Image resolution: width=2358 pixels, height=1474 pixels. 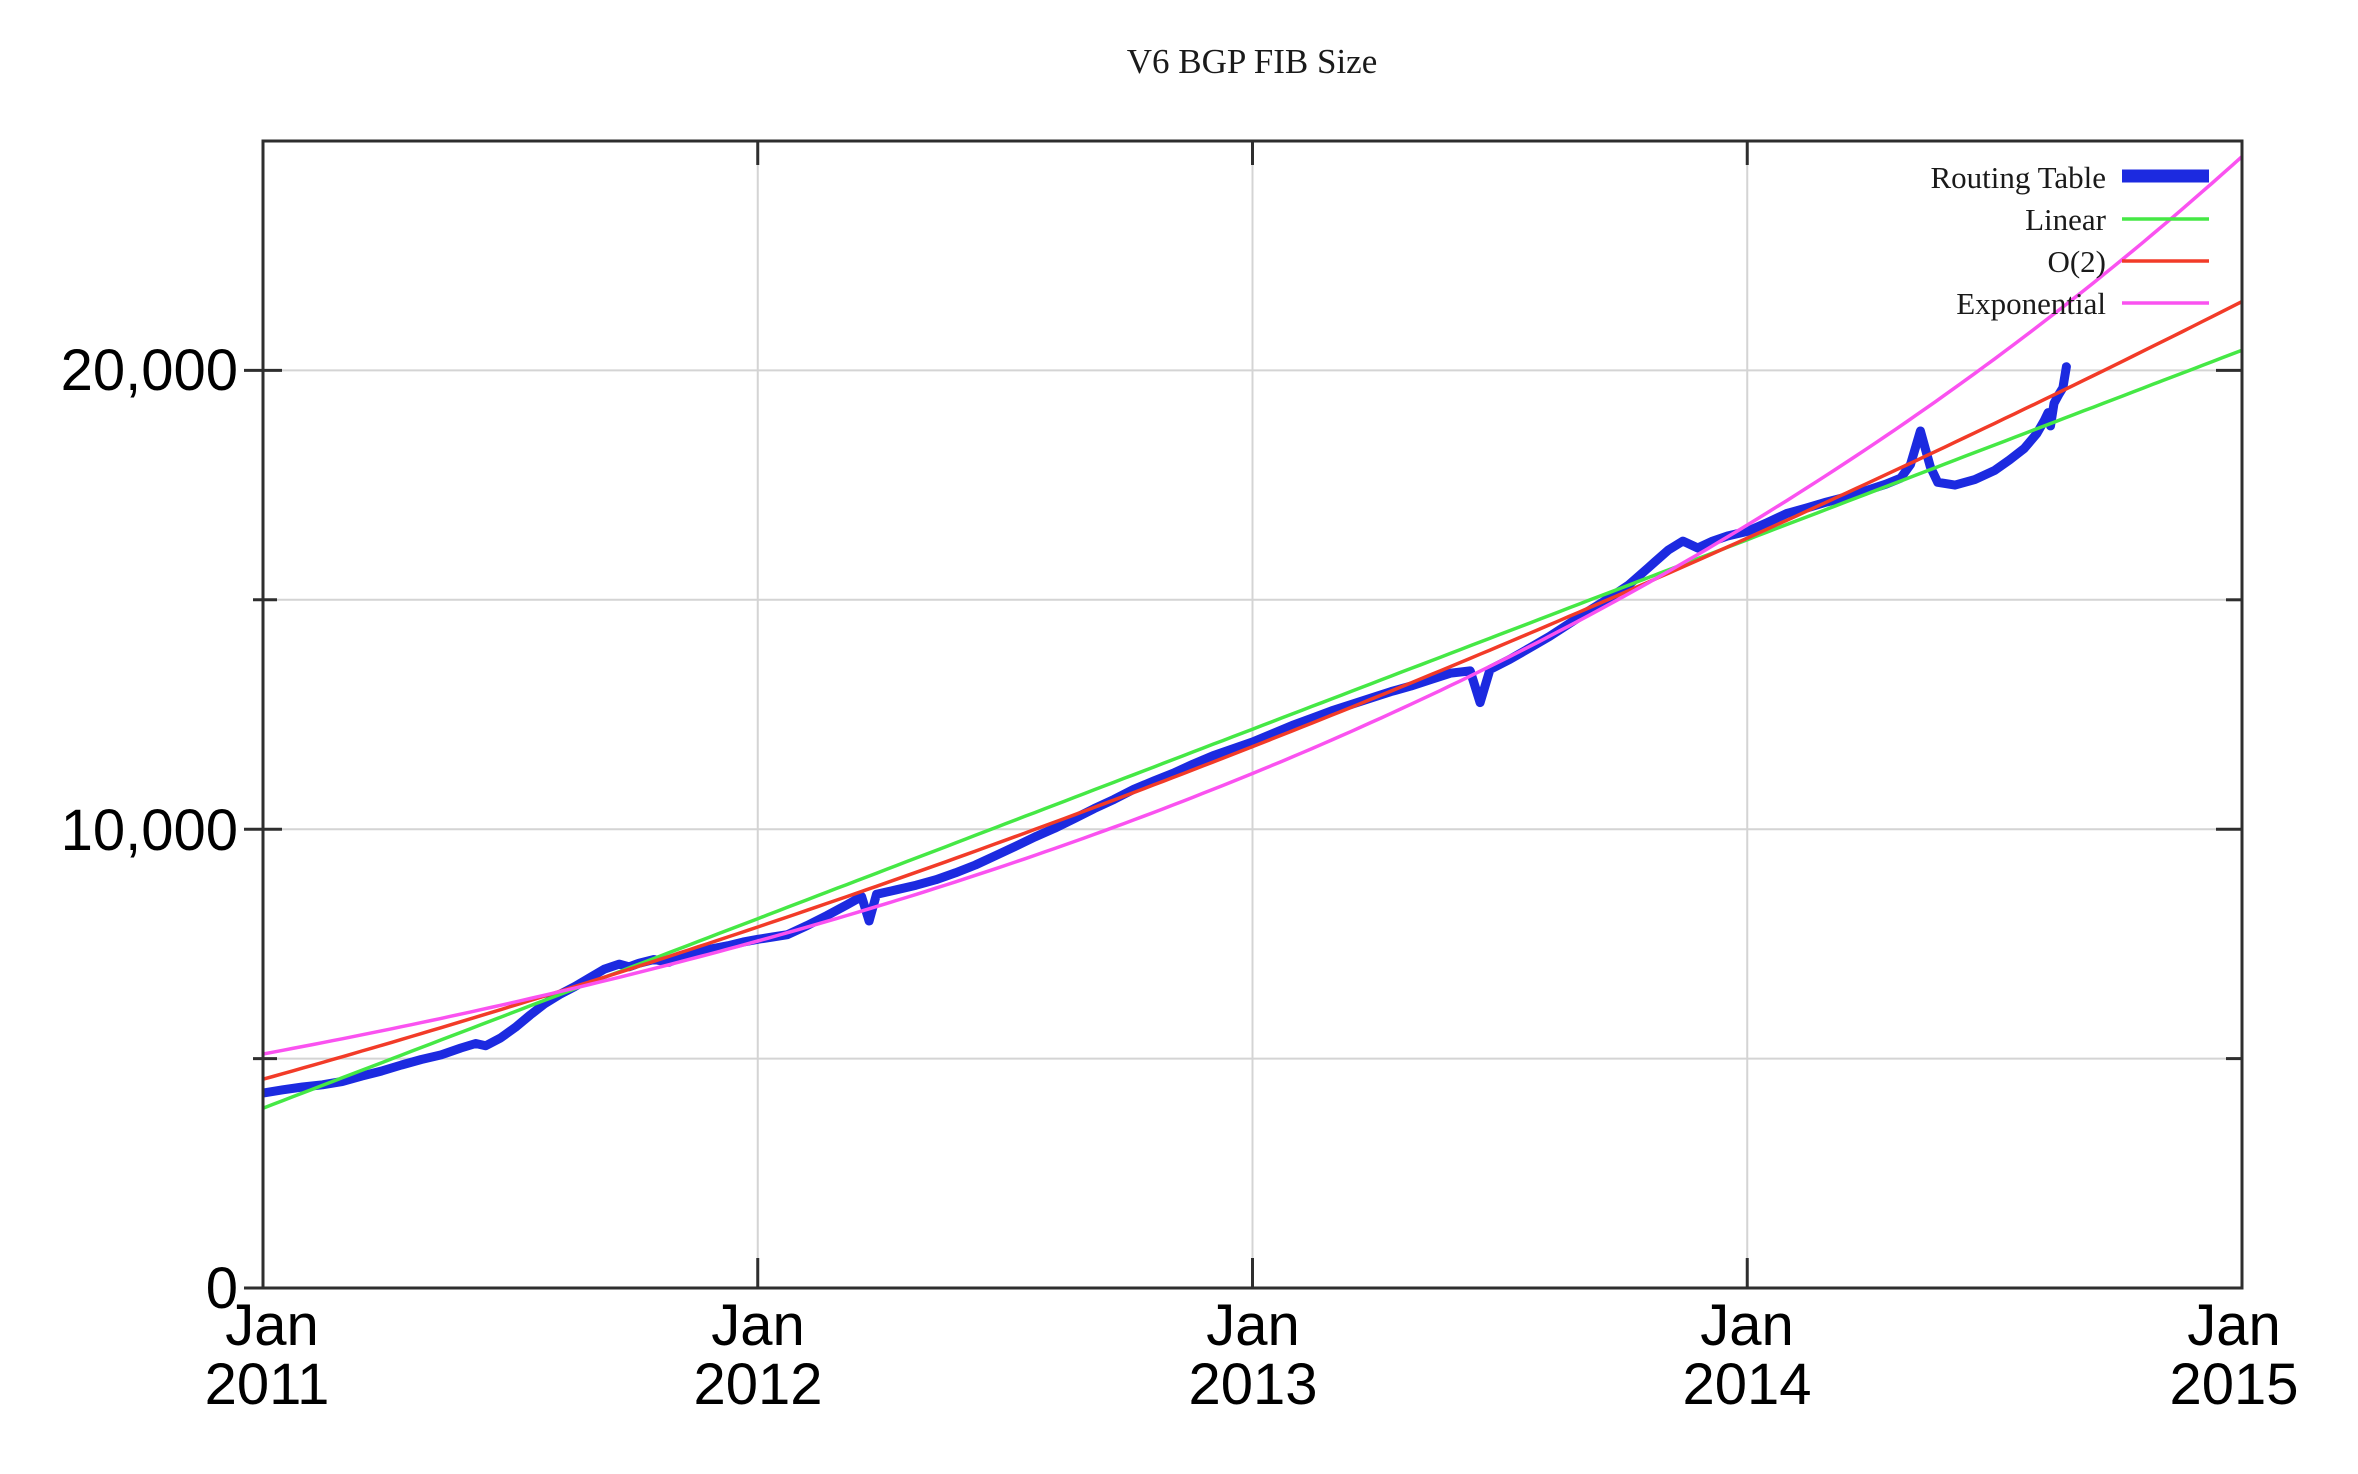 What do you see at coordinates (2234, 1325) in the screenshot?
I see `x-tick-month-2015: Jan` at bounding box center [2234, 1325].